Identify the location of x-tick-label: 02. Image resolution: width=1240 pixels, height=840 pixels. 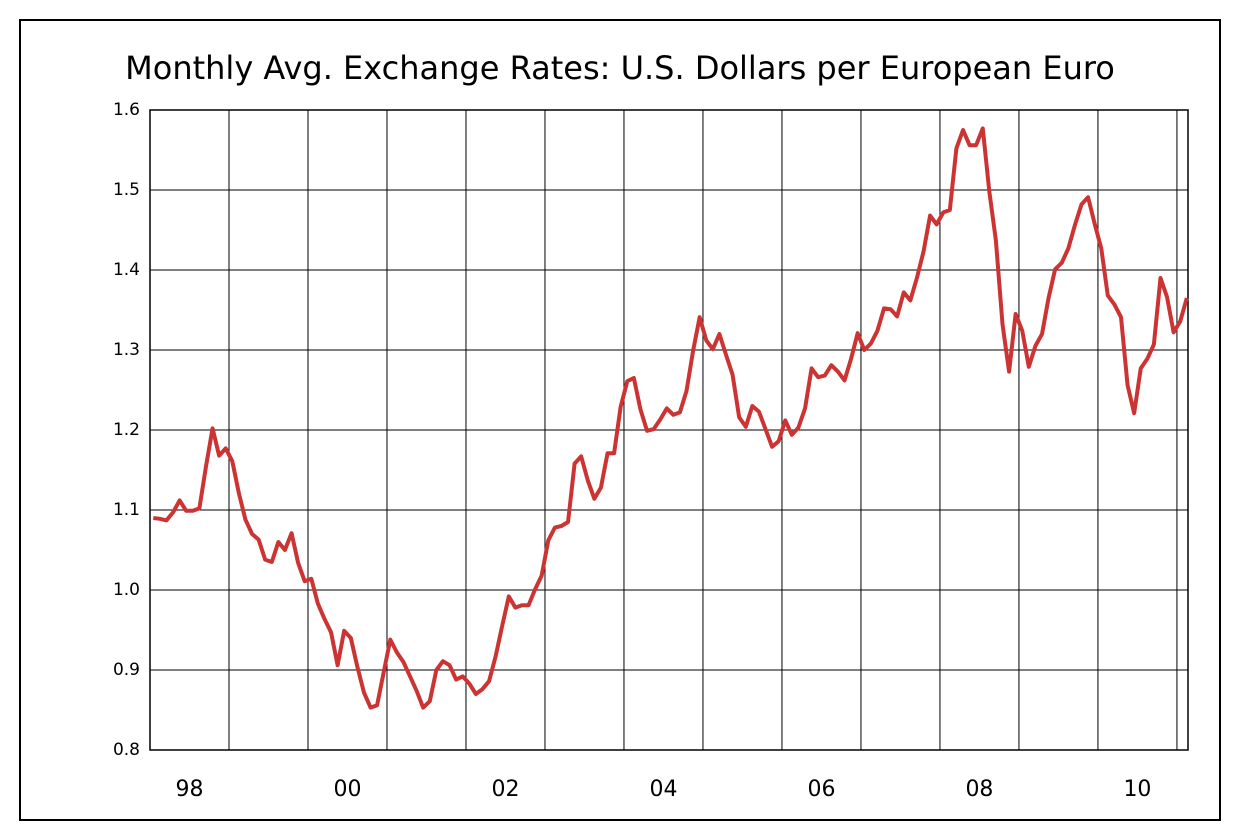
(505, 789).